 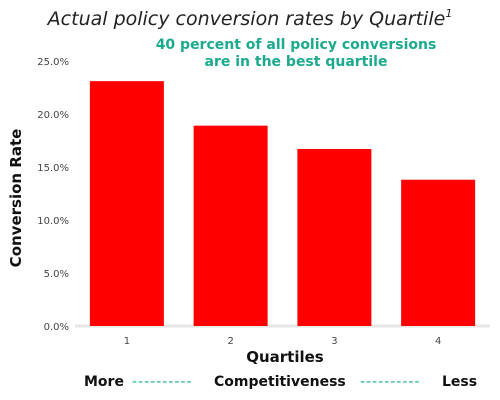 I want to click on subtitle-line-2: are in the best quartile, so click(x=296, y=62).